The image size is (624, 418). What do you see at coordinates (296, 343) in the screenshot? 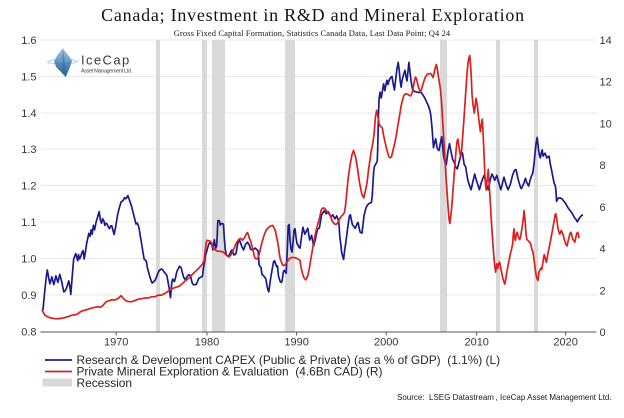
I see `svg-text: 1990` at bounding box center [296, 343].